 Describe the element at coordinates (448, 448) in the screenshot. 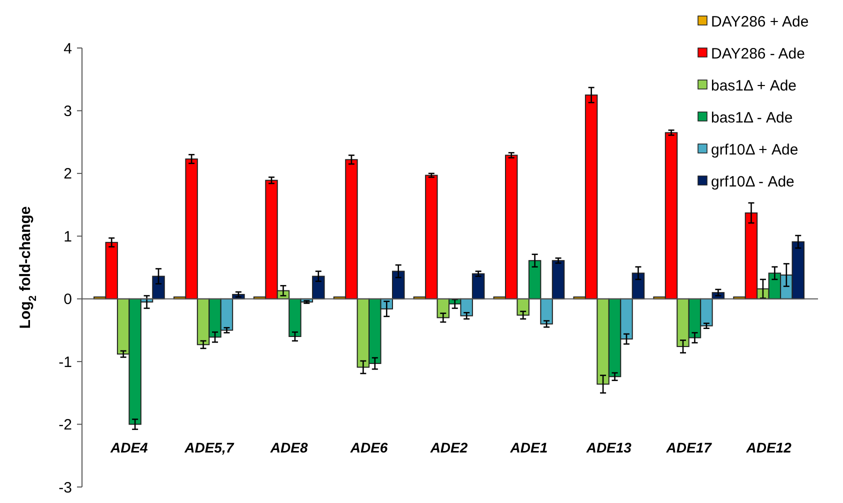

I see `x-tick-label: ADE2` at that location.